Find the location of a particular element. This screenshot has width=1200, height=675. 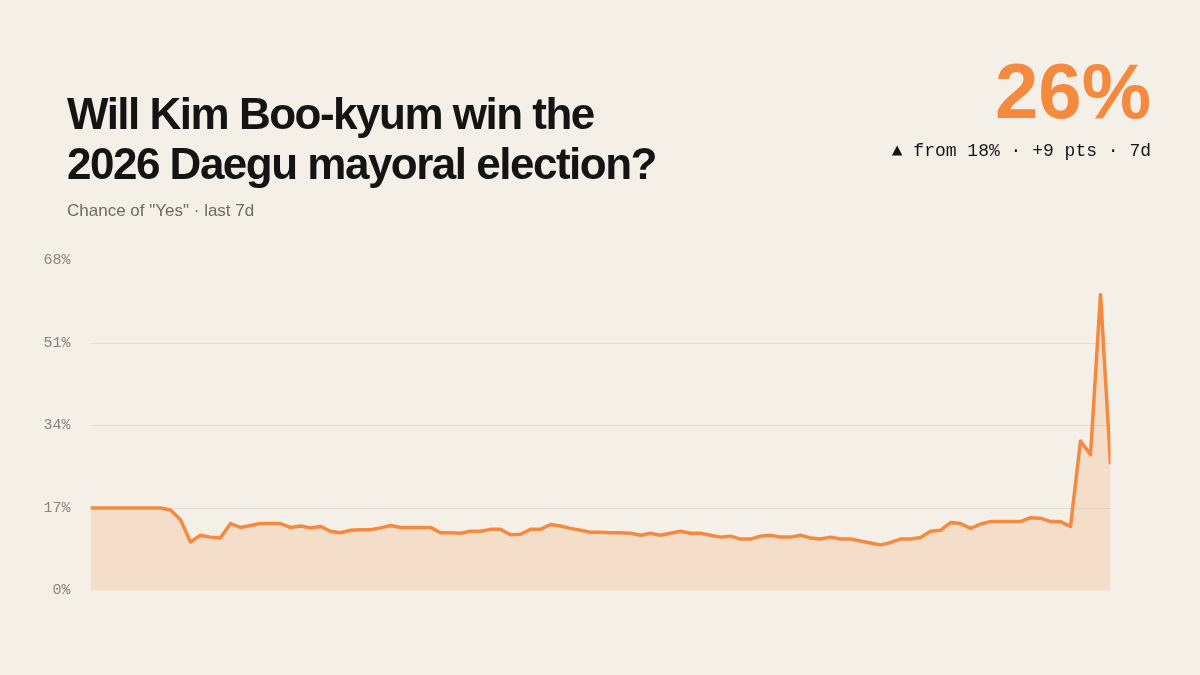

chart-subtitle: Chance of "Yes" · last 7d is located at coordinates (161, 211).